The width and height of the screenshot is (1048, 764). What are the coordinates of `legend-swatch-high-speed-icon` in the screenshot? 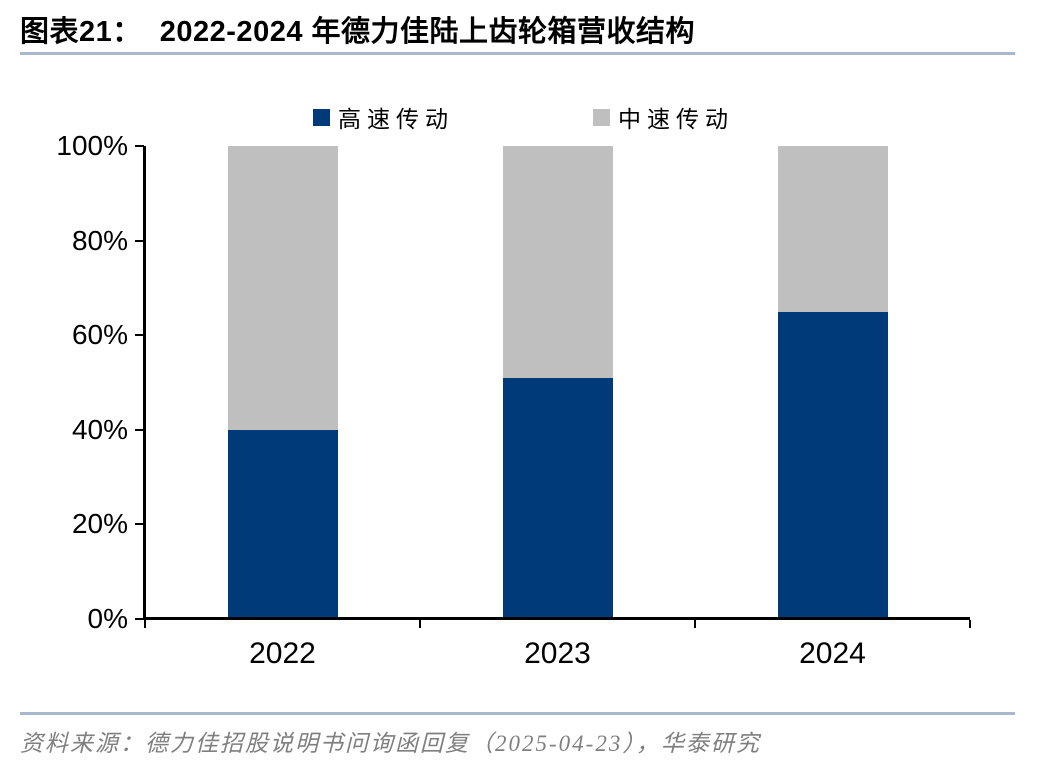 It's located at (321, 117).